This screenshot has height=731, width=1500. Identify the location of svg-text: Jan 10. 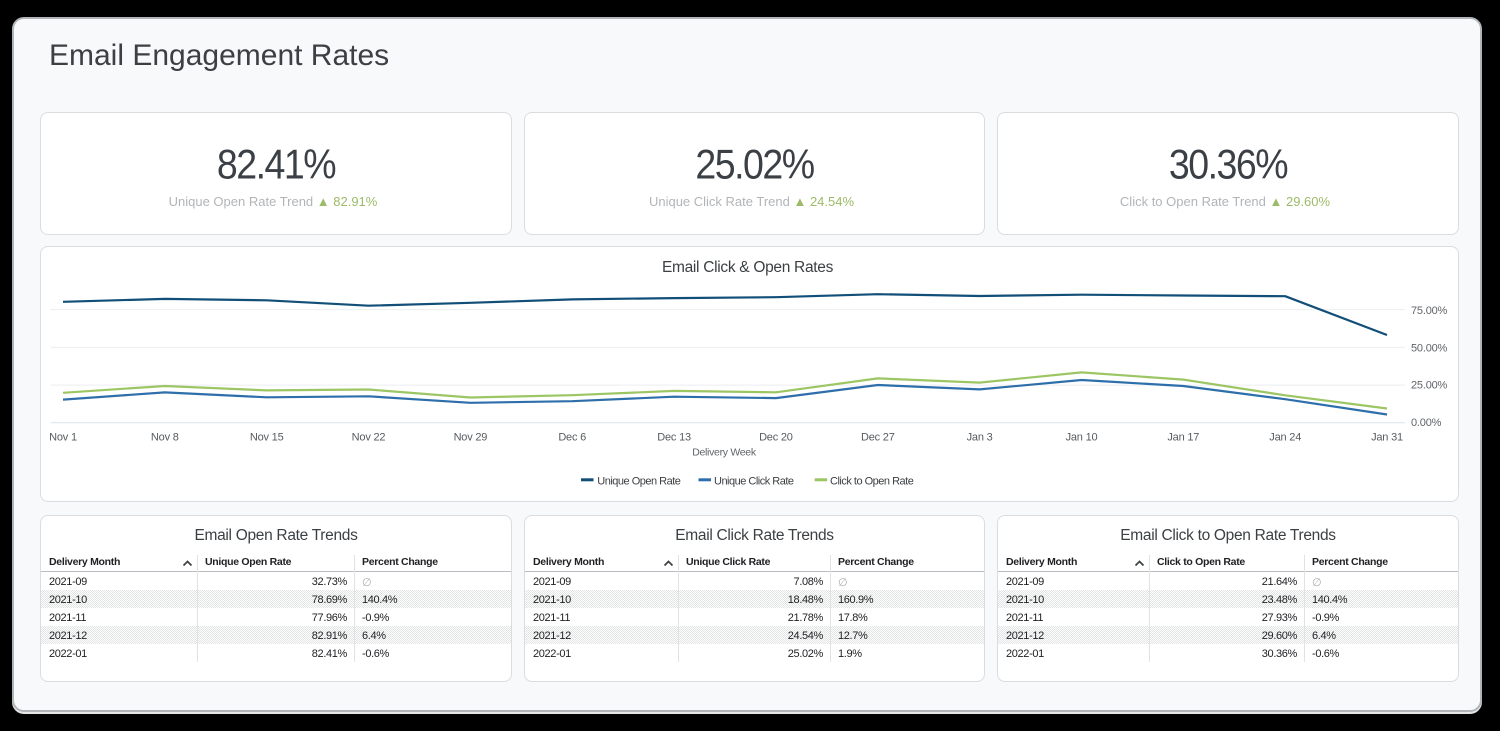
(1082, 438).